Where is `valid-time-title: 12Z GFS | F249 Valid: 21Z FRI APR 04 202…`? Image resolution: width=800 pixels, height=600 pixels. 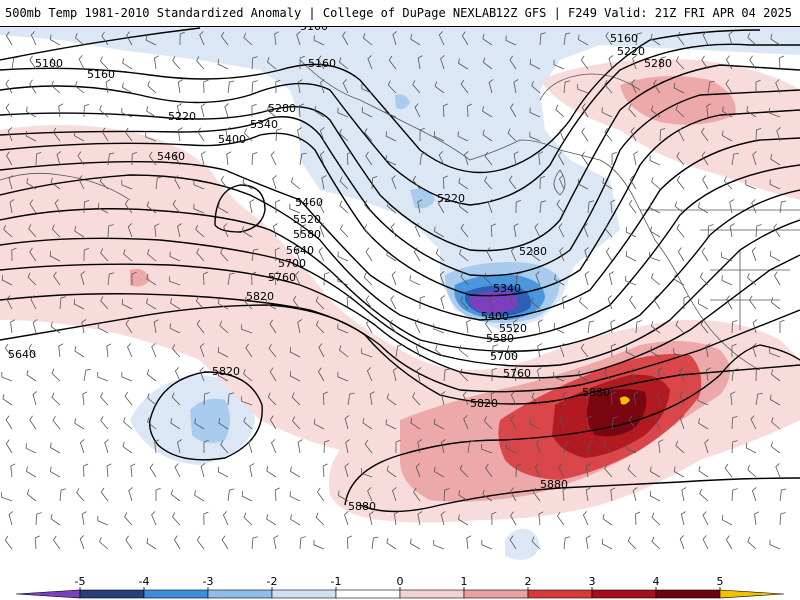
valid-time-title: 12Z GFS | F249 Valid: 21Z FRI APR 04 202… is located at coordinates (643, 13).